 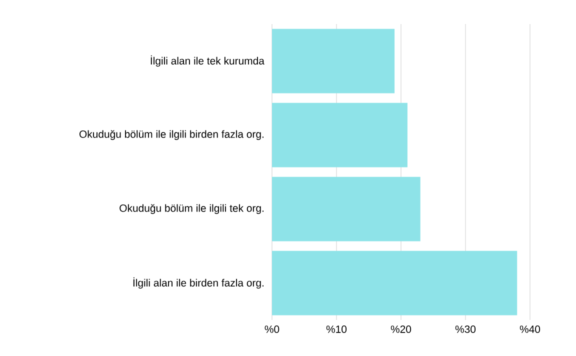 I want to click on y-tick-label: İlgili alan ile tek kurumda, so click(x=207, y=61).